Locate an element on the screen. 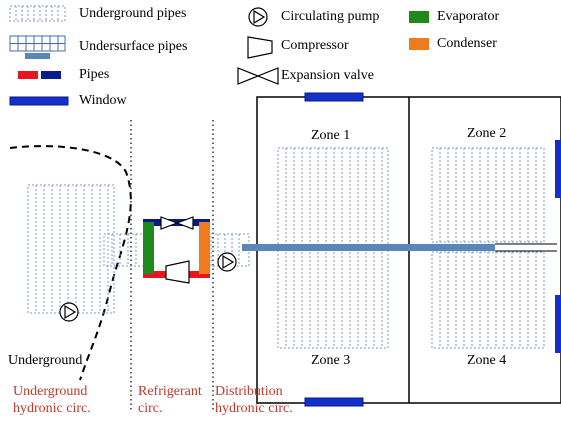 The width and height of the screenshot is (561, 424). underground-circulating-pump-icon is located at coordinates (69, 312).